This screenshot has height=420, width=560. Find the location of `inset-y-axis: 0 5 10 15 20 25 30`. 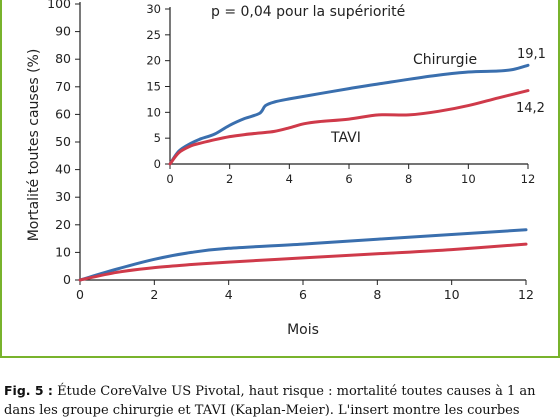

inset-y-axis: 0 5 10 15 20 25 30 is located at coordinates (158, 86).